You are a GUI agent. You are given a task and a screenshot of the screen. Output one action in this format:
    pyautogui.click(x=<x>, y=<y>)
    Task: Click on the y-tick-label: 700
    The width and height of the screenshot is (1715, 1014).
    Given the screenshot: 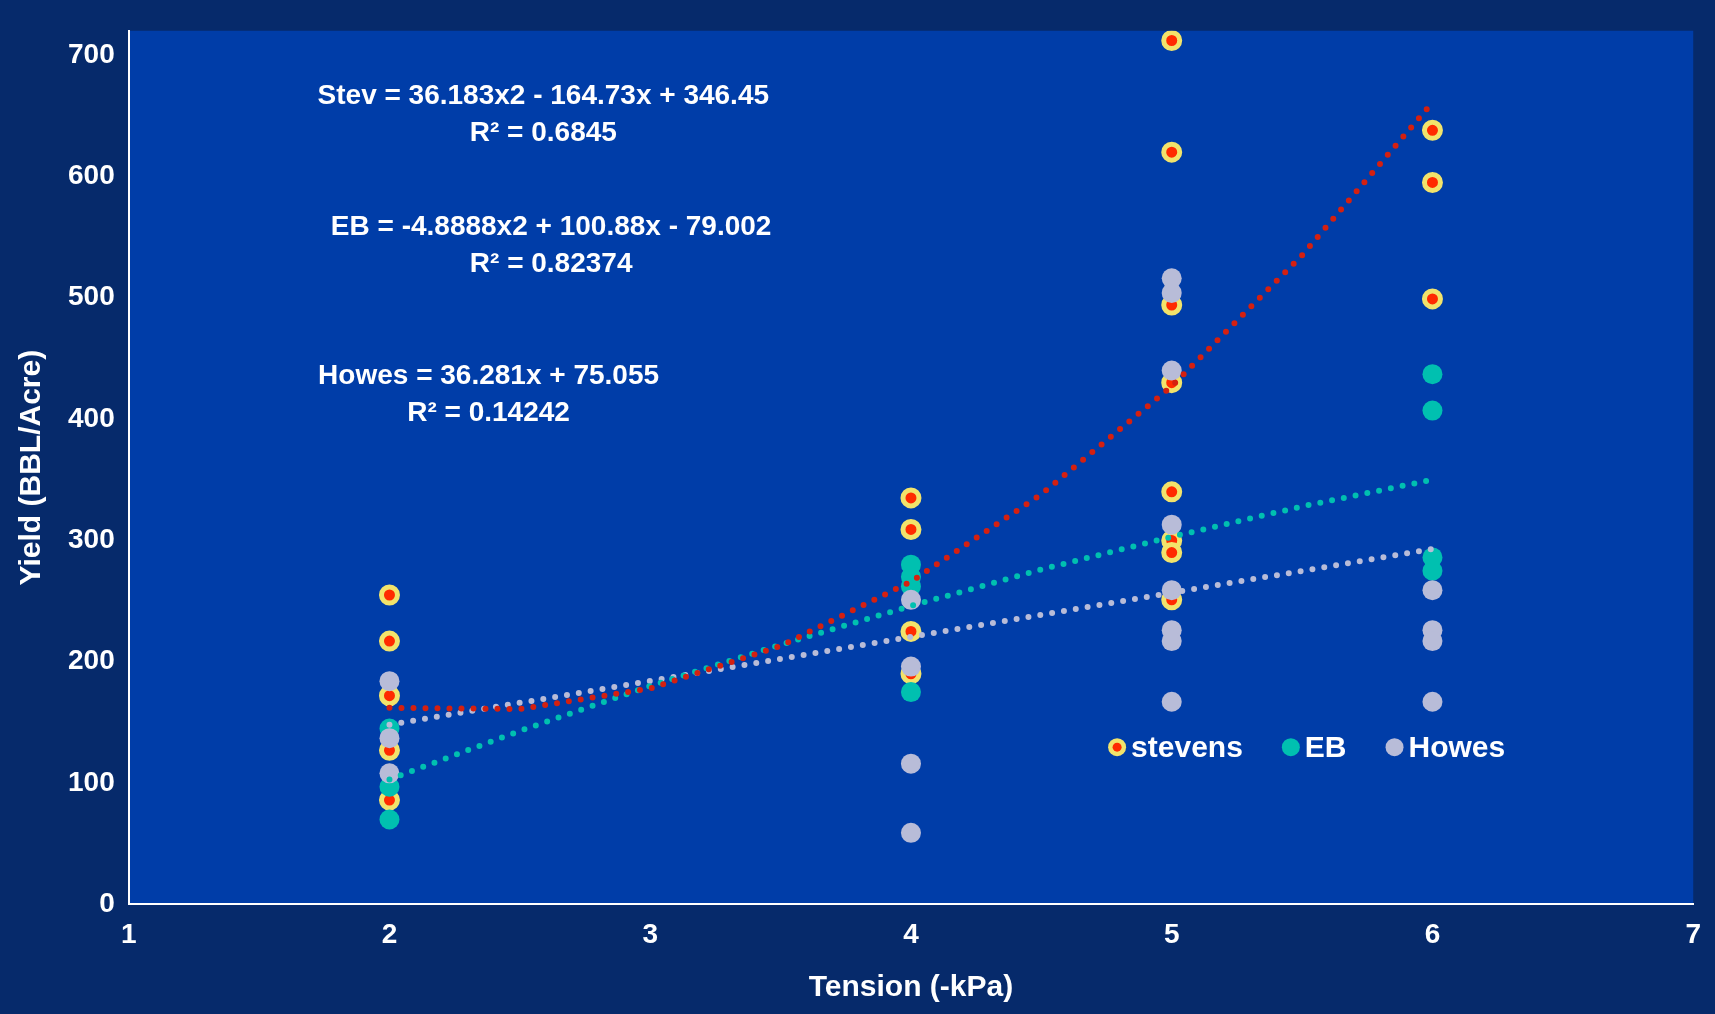 What is the action you would take?
    pyautogui.click(x=91, y=53)
    